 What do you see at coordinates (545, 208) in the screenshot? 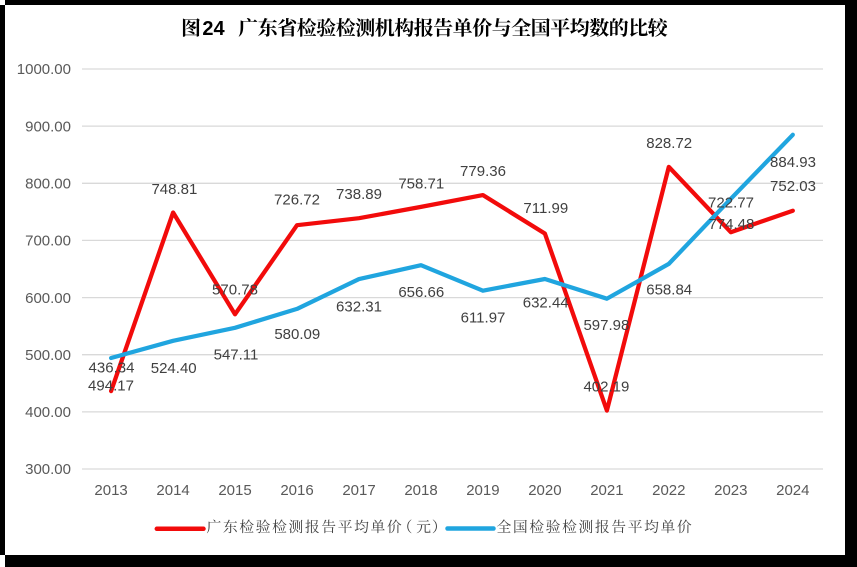
I see `svg-text: 711.99` at bounding box center [545, 208].